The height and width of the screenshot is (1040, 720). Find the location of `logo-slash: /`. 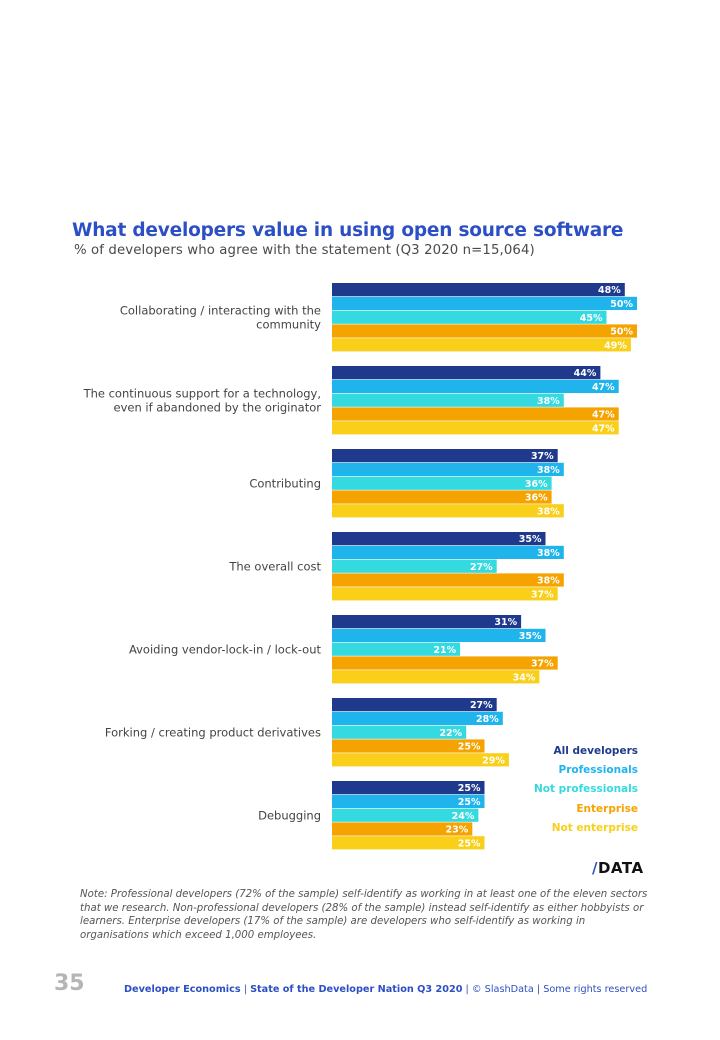

logo-slash: / is located at coordinates (595, 868).